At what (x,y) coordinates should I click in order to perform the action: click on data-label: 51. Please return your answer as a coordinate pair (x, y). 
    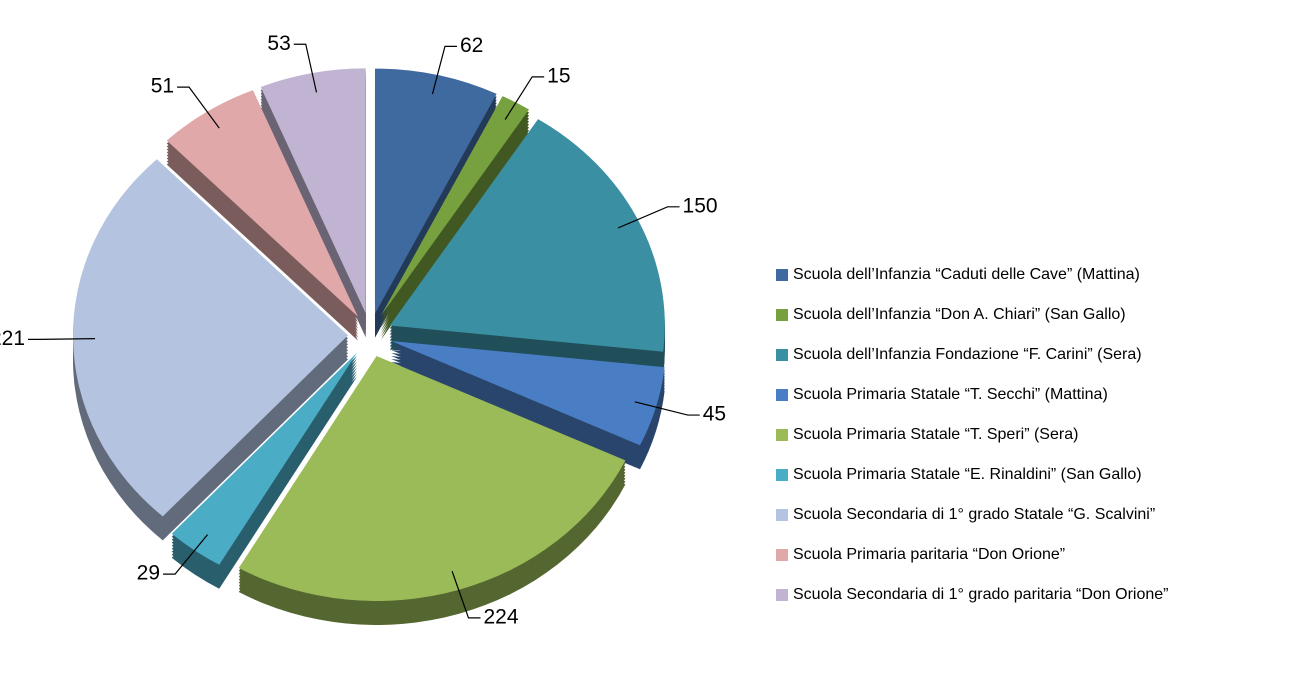
    Looking at the image, I should click on (162, 86).